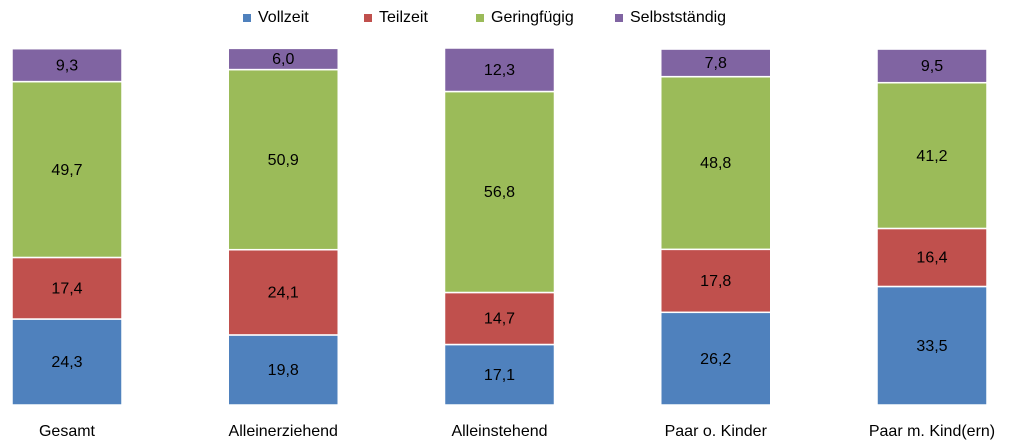 This screenshot has width=1018, height=442. Describe the element at coordinates (678, 17) in the screenshot. I see `legend-label: Selbstständig` at that location.